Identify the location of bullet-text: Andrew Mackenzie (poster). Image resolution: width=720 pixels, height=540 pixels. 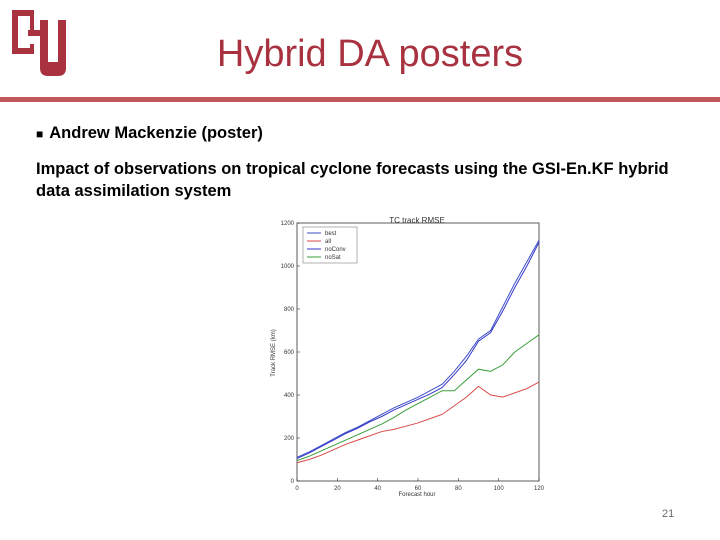
(156, 133).